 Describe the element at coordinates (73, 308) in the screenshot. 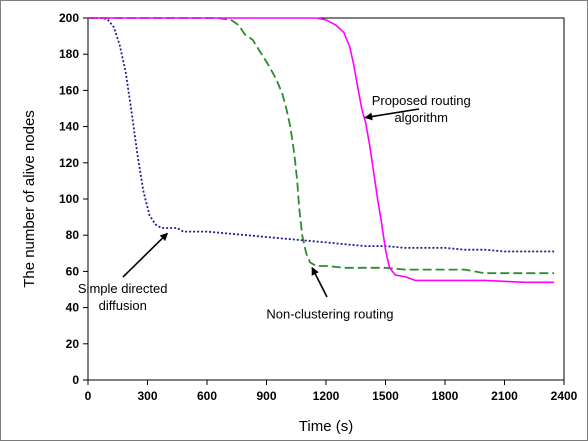

I see `y-tick-label: 40` at that location.